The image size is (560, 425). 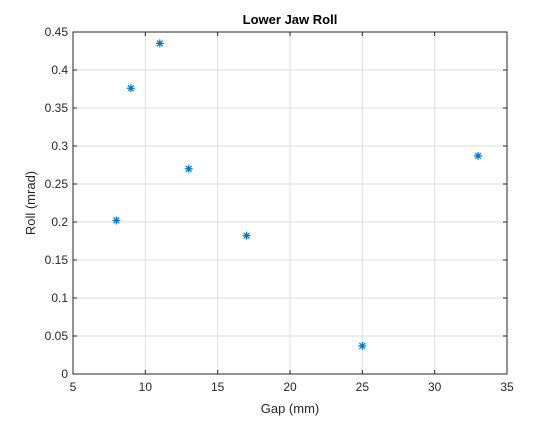 What do you see at coordinates (59, 298) in the screenshot?
I see `y-tick-label: 0.1` at bounding box center [59, 298].